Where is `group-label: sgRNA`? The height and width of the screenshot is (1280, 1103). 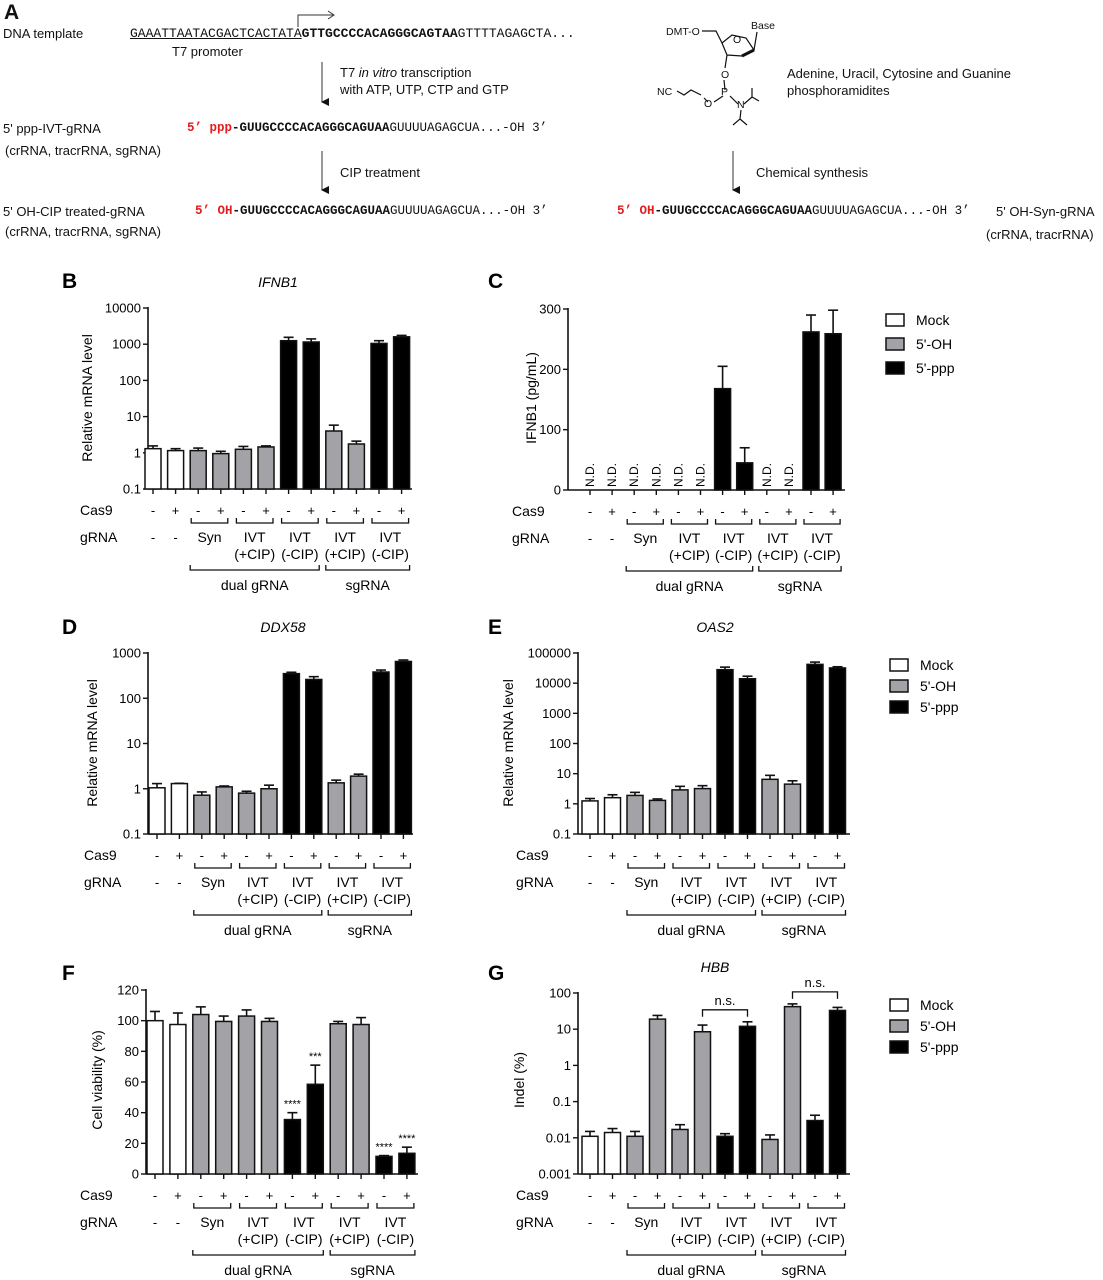 group-label: sgRNA is located at coordinates (804, 1270).